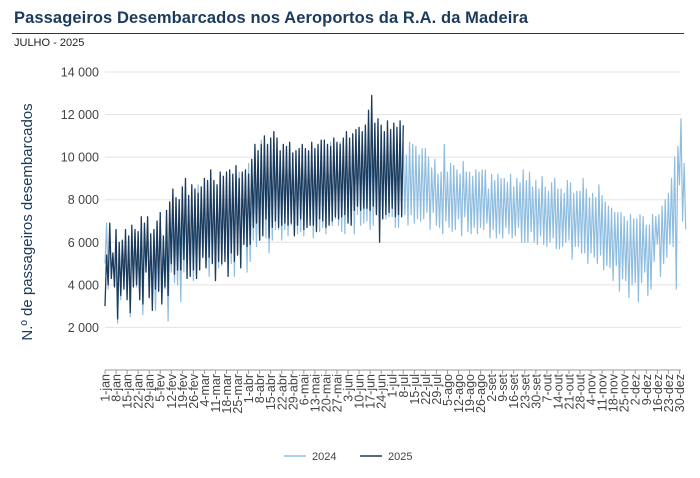 This screenshot has width=700, height=478. What do you see at coordinates (260, 388) in the screenshot?
I see `x-tick-label: 8-abr` at bounding box center [260, 388].